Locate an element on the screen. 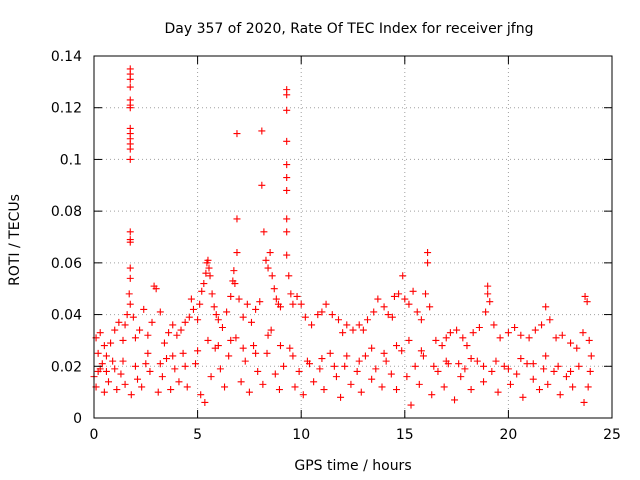 The image size is (640, 480). x-tick-label: 15 is located at coordinates (405, 435).